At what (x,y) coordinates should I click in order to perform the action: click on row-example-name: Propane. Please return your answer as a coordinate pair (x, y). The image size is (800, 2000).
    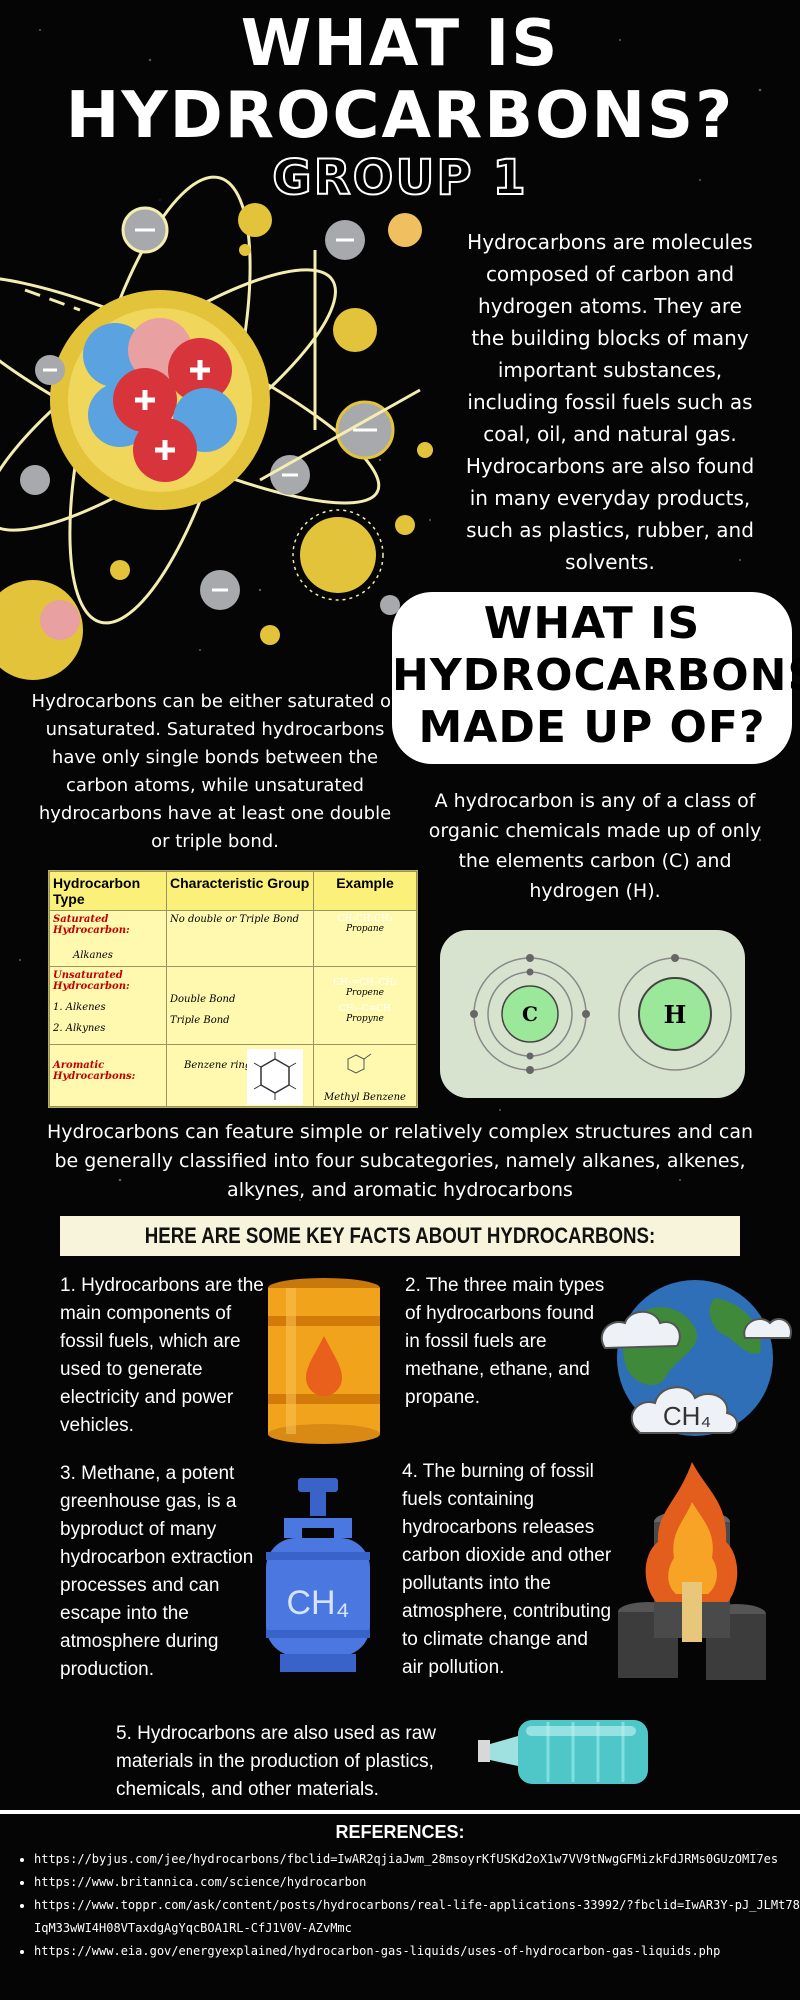
    Looking at the image, I should click on (365, 929).